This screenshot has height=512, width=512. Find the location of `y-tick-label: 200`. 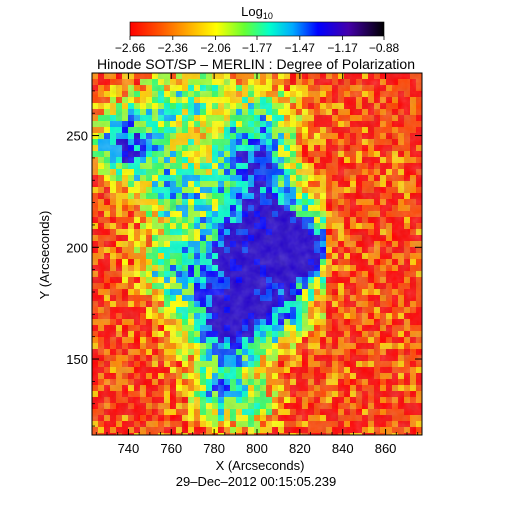

y-tick-label: 200 is located at coordinates (77, 247).